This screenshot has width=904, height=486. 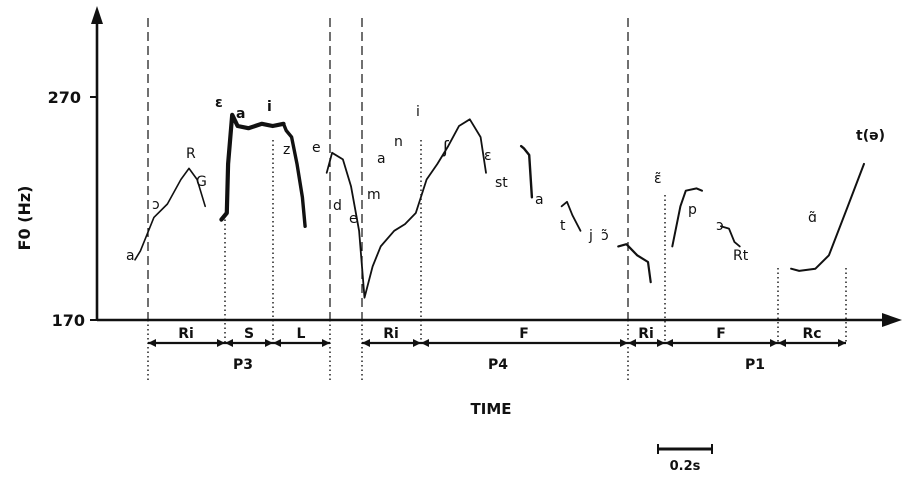 I want to click on phoneme-label: m, so click(x=374, y=195).